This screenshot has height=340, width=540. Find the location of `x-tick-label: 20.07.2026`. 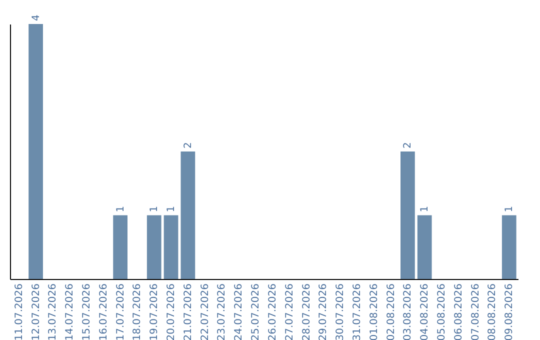

x-tick-label: 20.07.2026 is located at coordinates (172, 312).